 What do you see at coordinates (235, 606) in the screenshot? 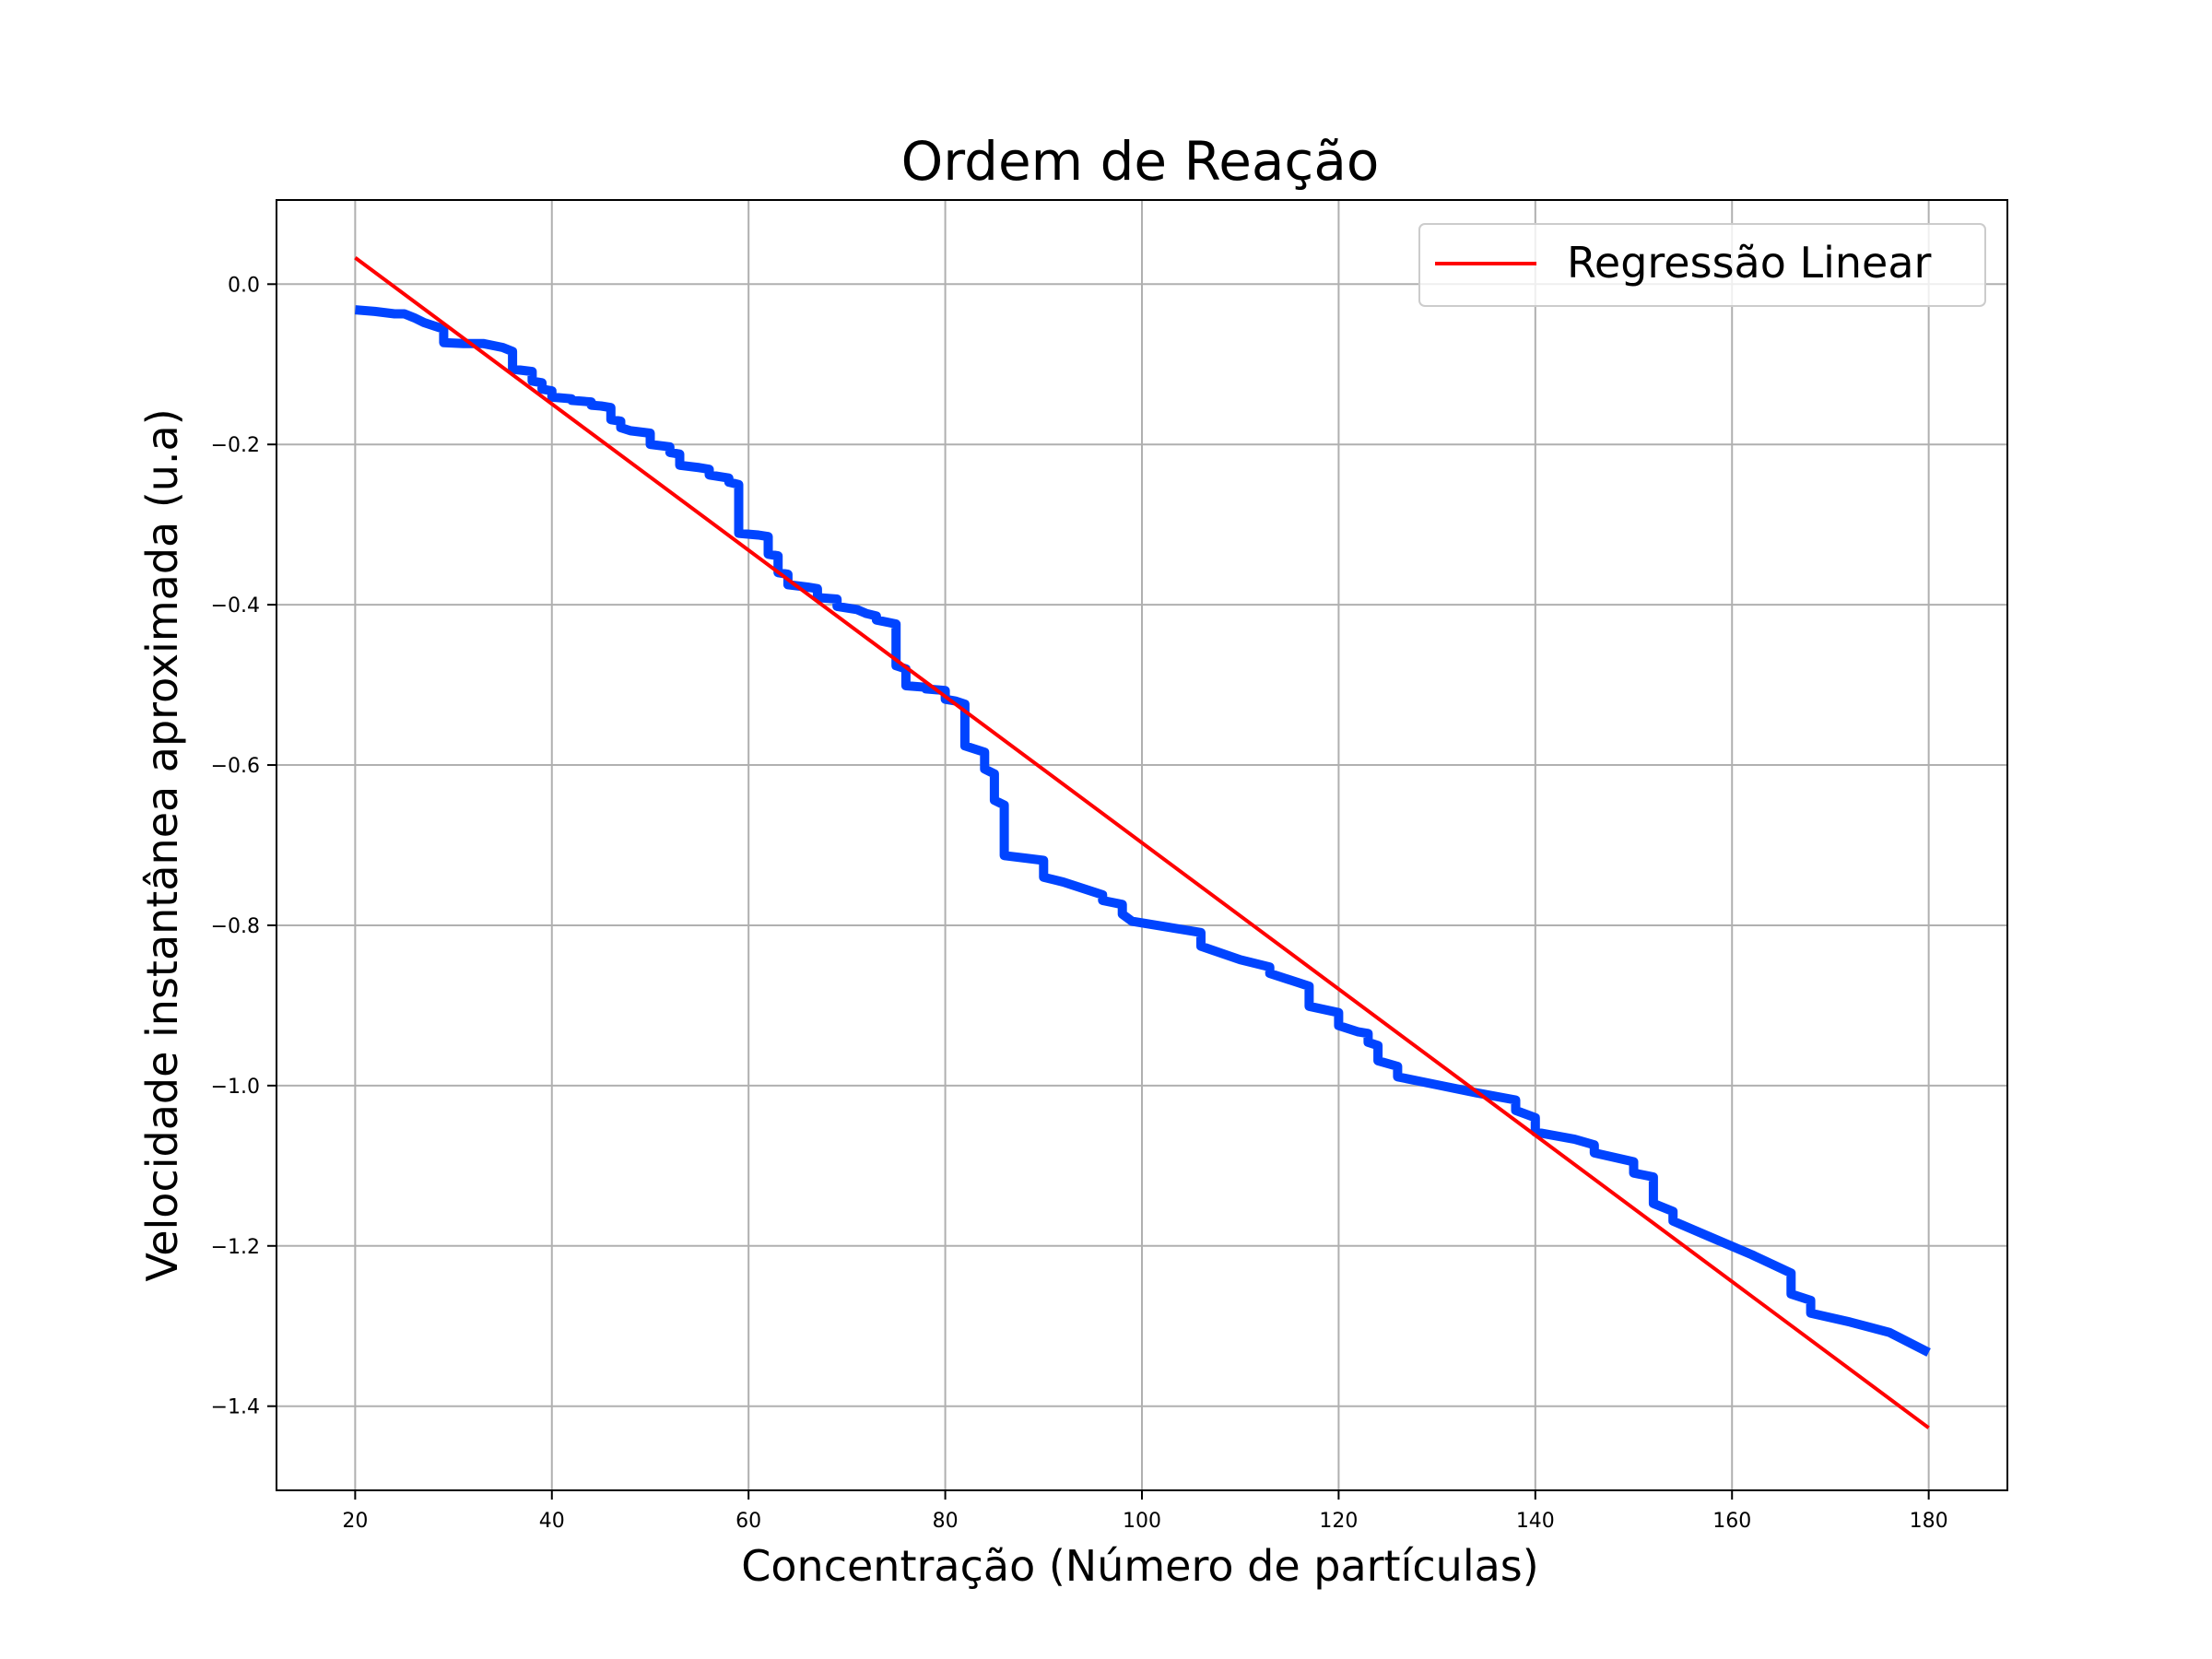
I see `y-tick-label: −0.4` at bounding box center [235, 606].